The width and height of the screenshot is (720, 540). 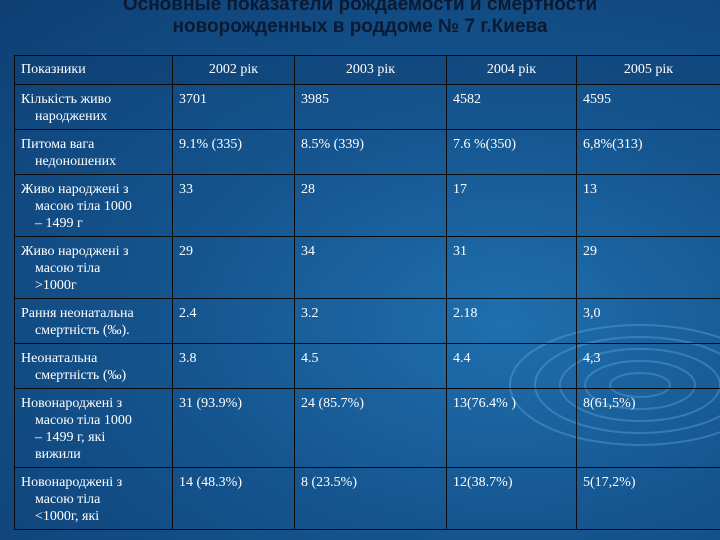 I want to click on row-label: Кількість живо народжених, so click(x=93, y=107).